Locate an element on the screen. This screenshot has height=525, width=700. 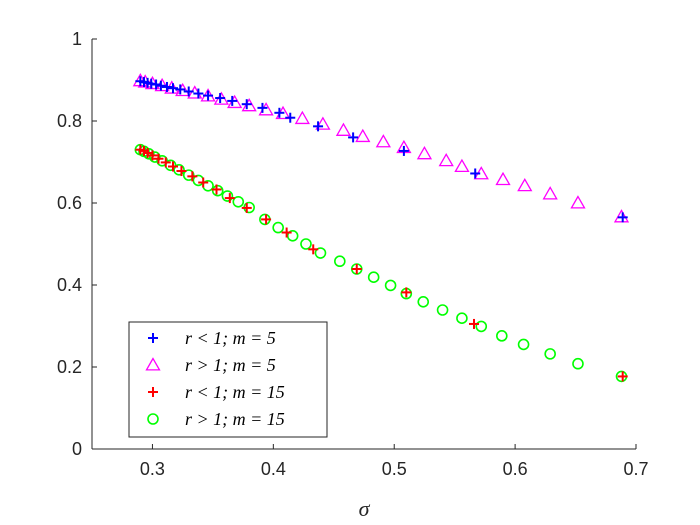
legend-label: r > 1; m = 15 is located at coordinates (235, 419).